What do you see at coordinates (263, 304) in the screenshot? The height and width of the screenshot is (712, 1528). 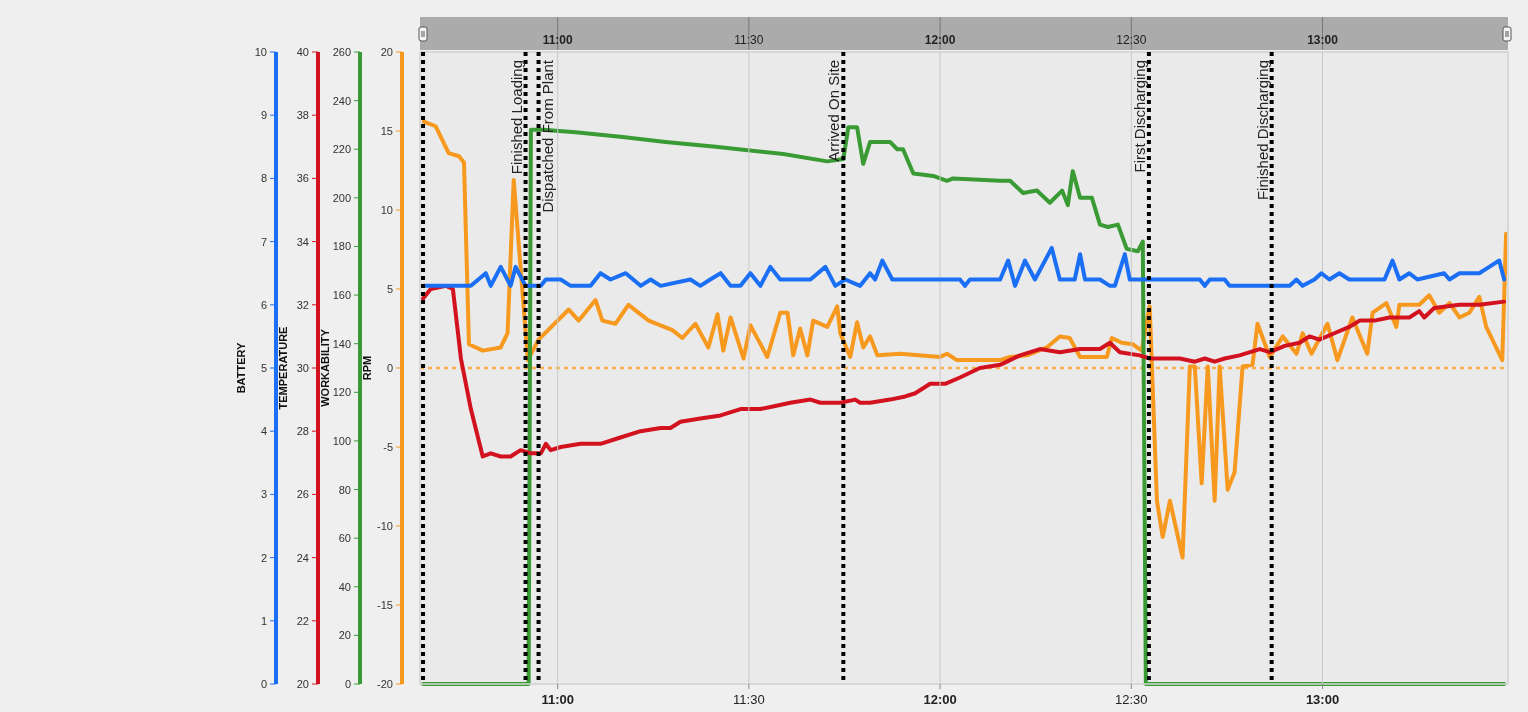 I see `y-tick-label: 6` at bounding box center [263, 304].